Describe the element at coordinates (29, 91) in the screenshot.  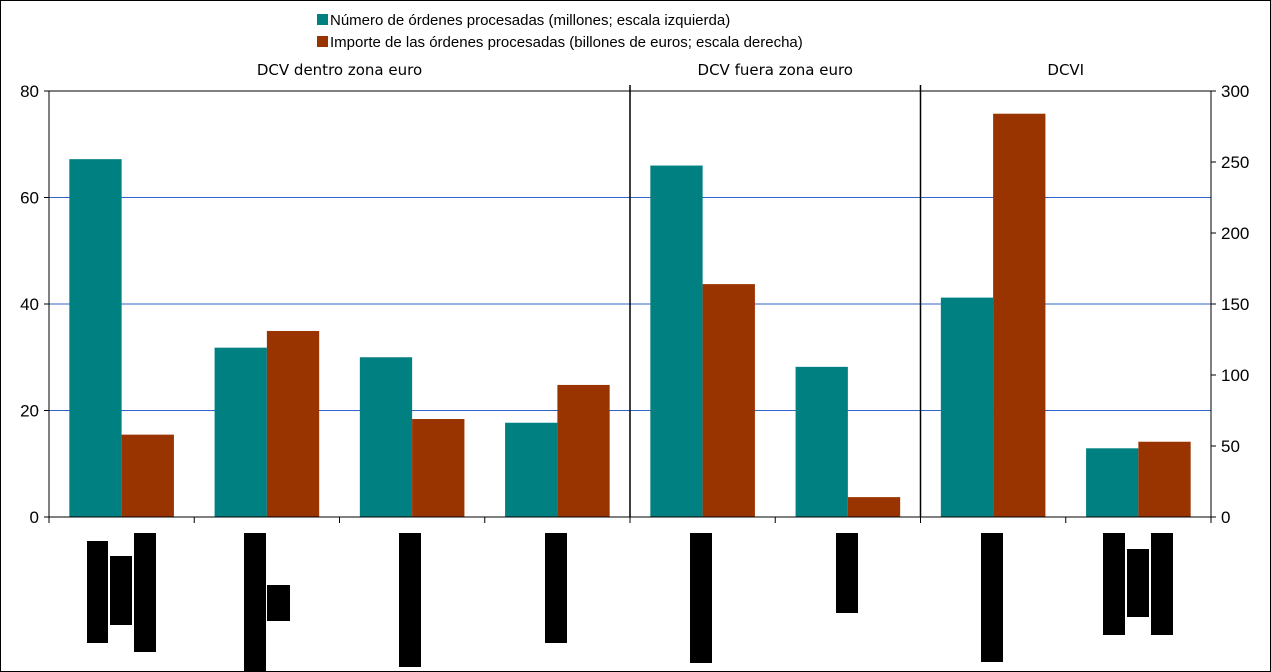
I see `left-tick-label-4: 80` at that location.